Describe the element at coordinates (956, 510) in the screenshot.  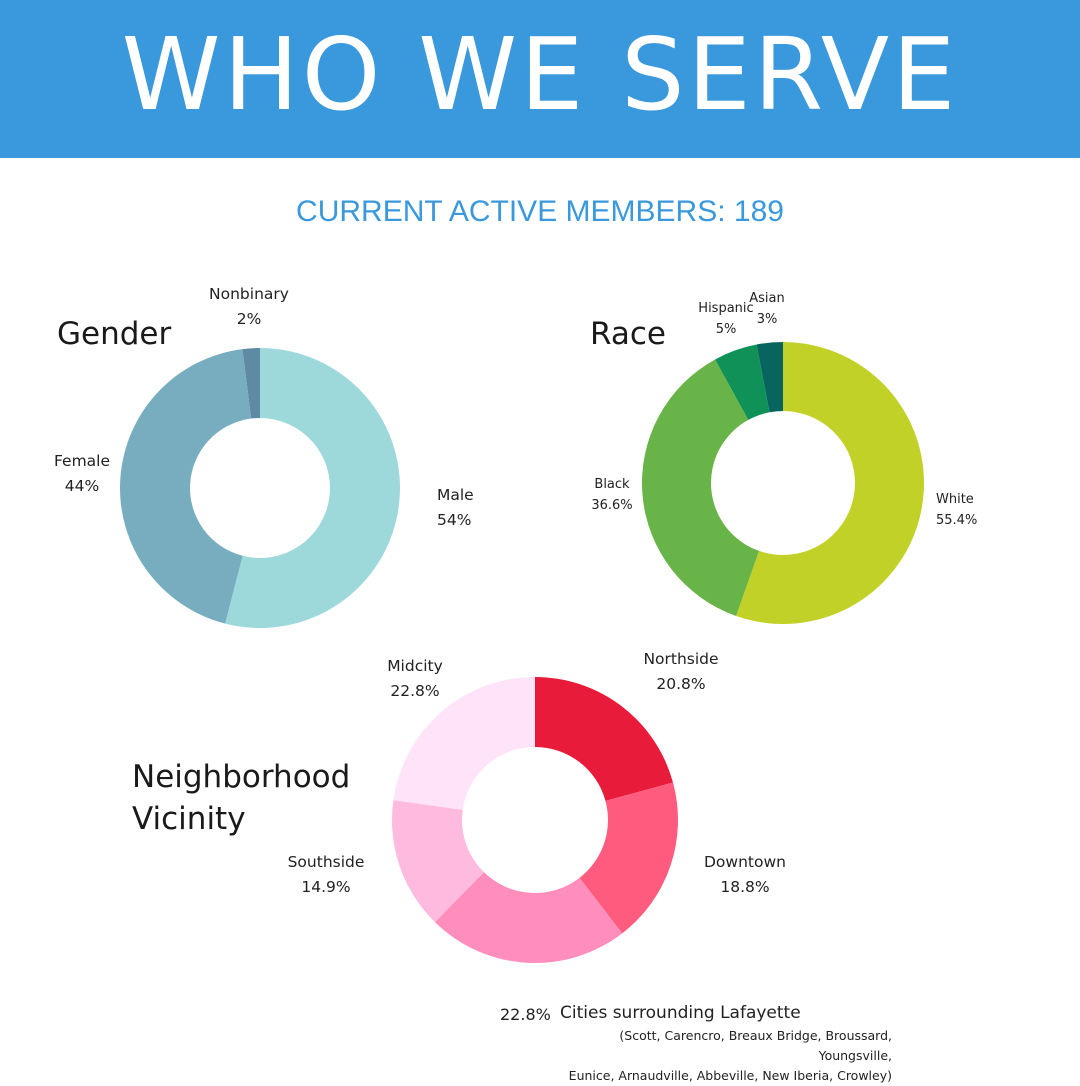
I see `data-label-white: White 55.4%` at that location.